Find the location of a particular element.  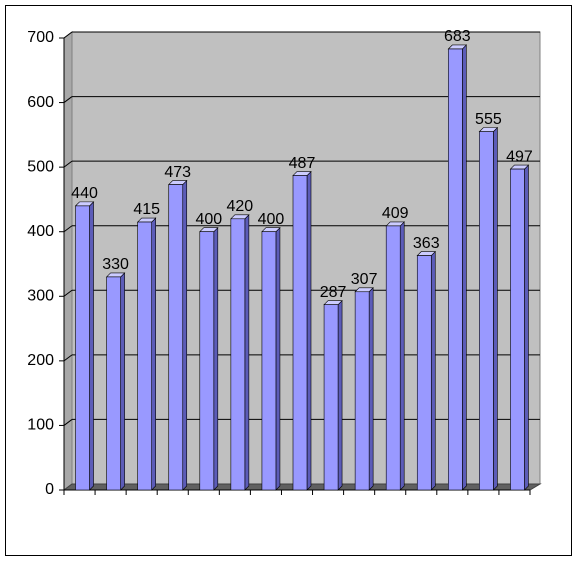

y-tick-label: 400 is located at coordinates (40, 231).